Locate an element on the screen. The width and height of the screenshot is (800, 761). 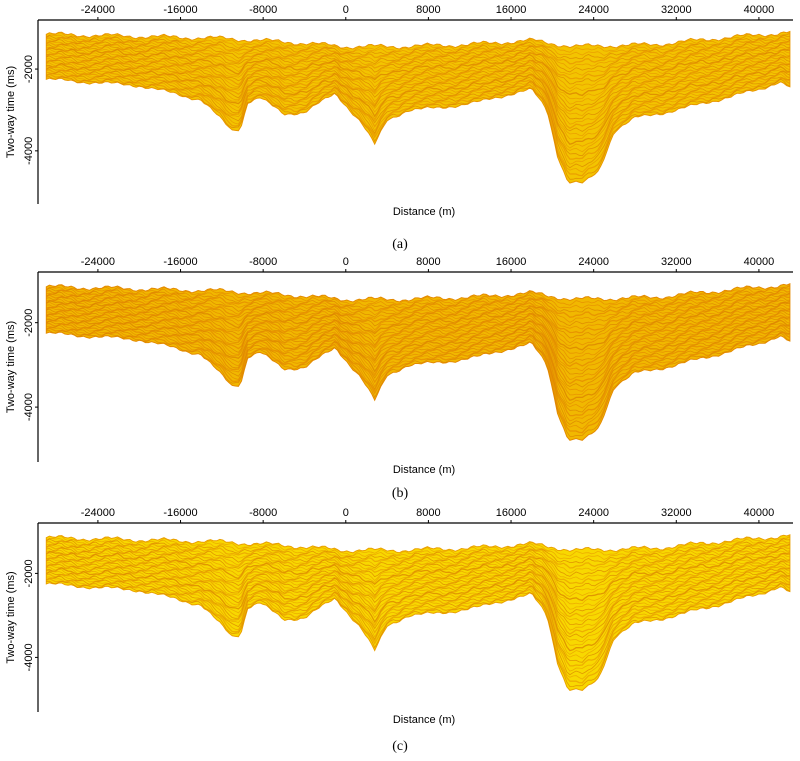
panel-caption: (a) is located at coordinates (400, 244).